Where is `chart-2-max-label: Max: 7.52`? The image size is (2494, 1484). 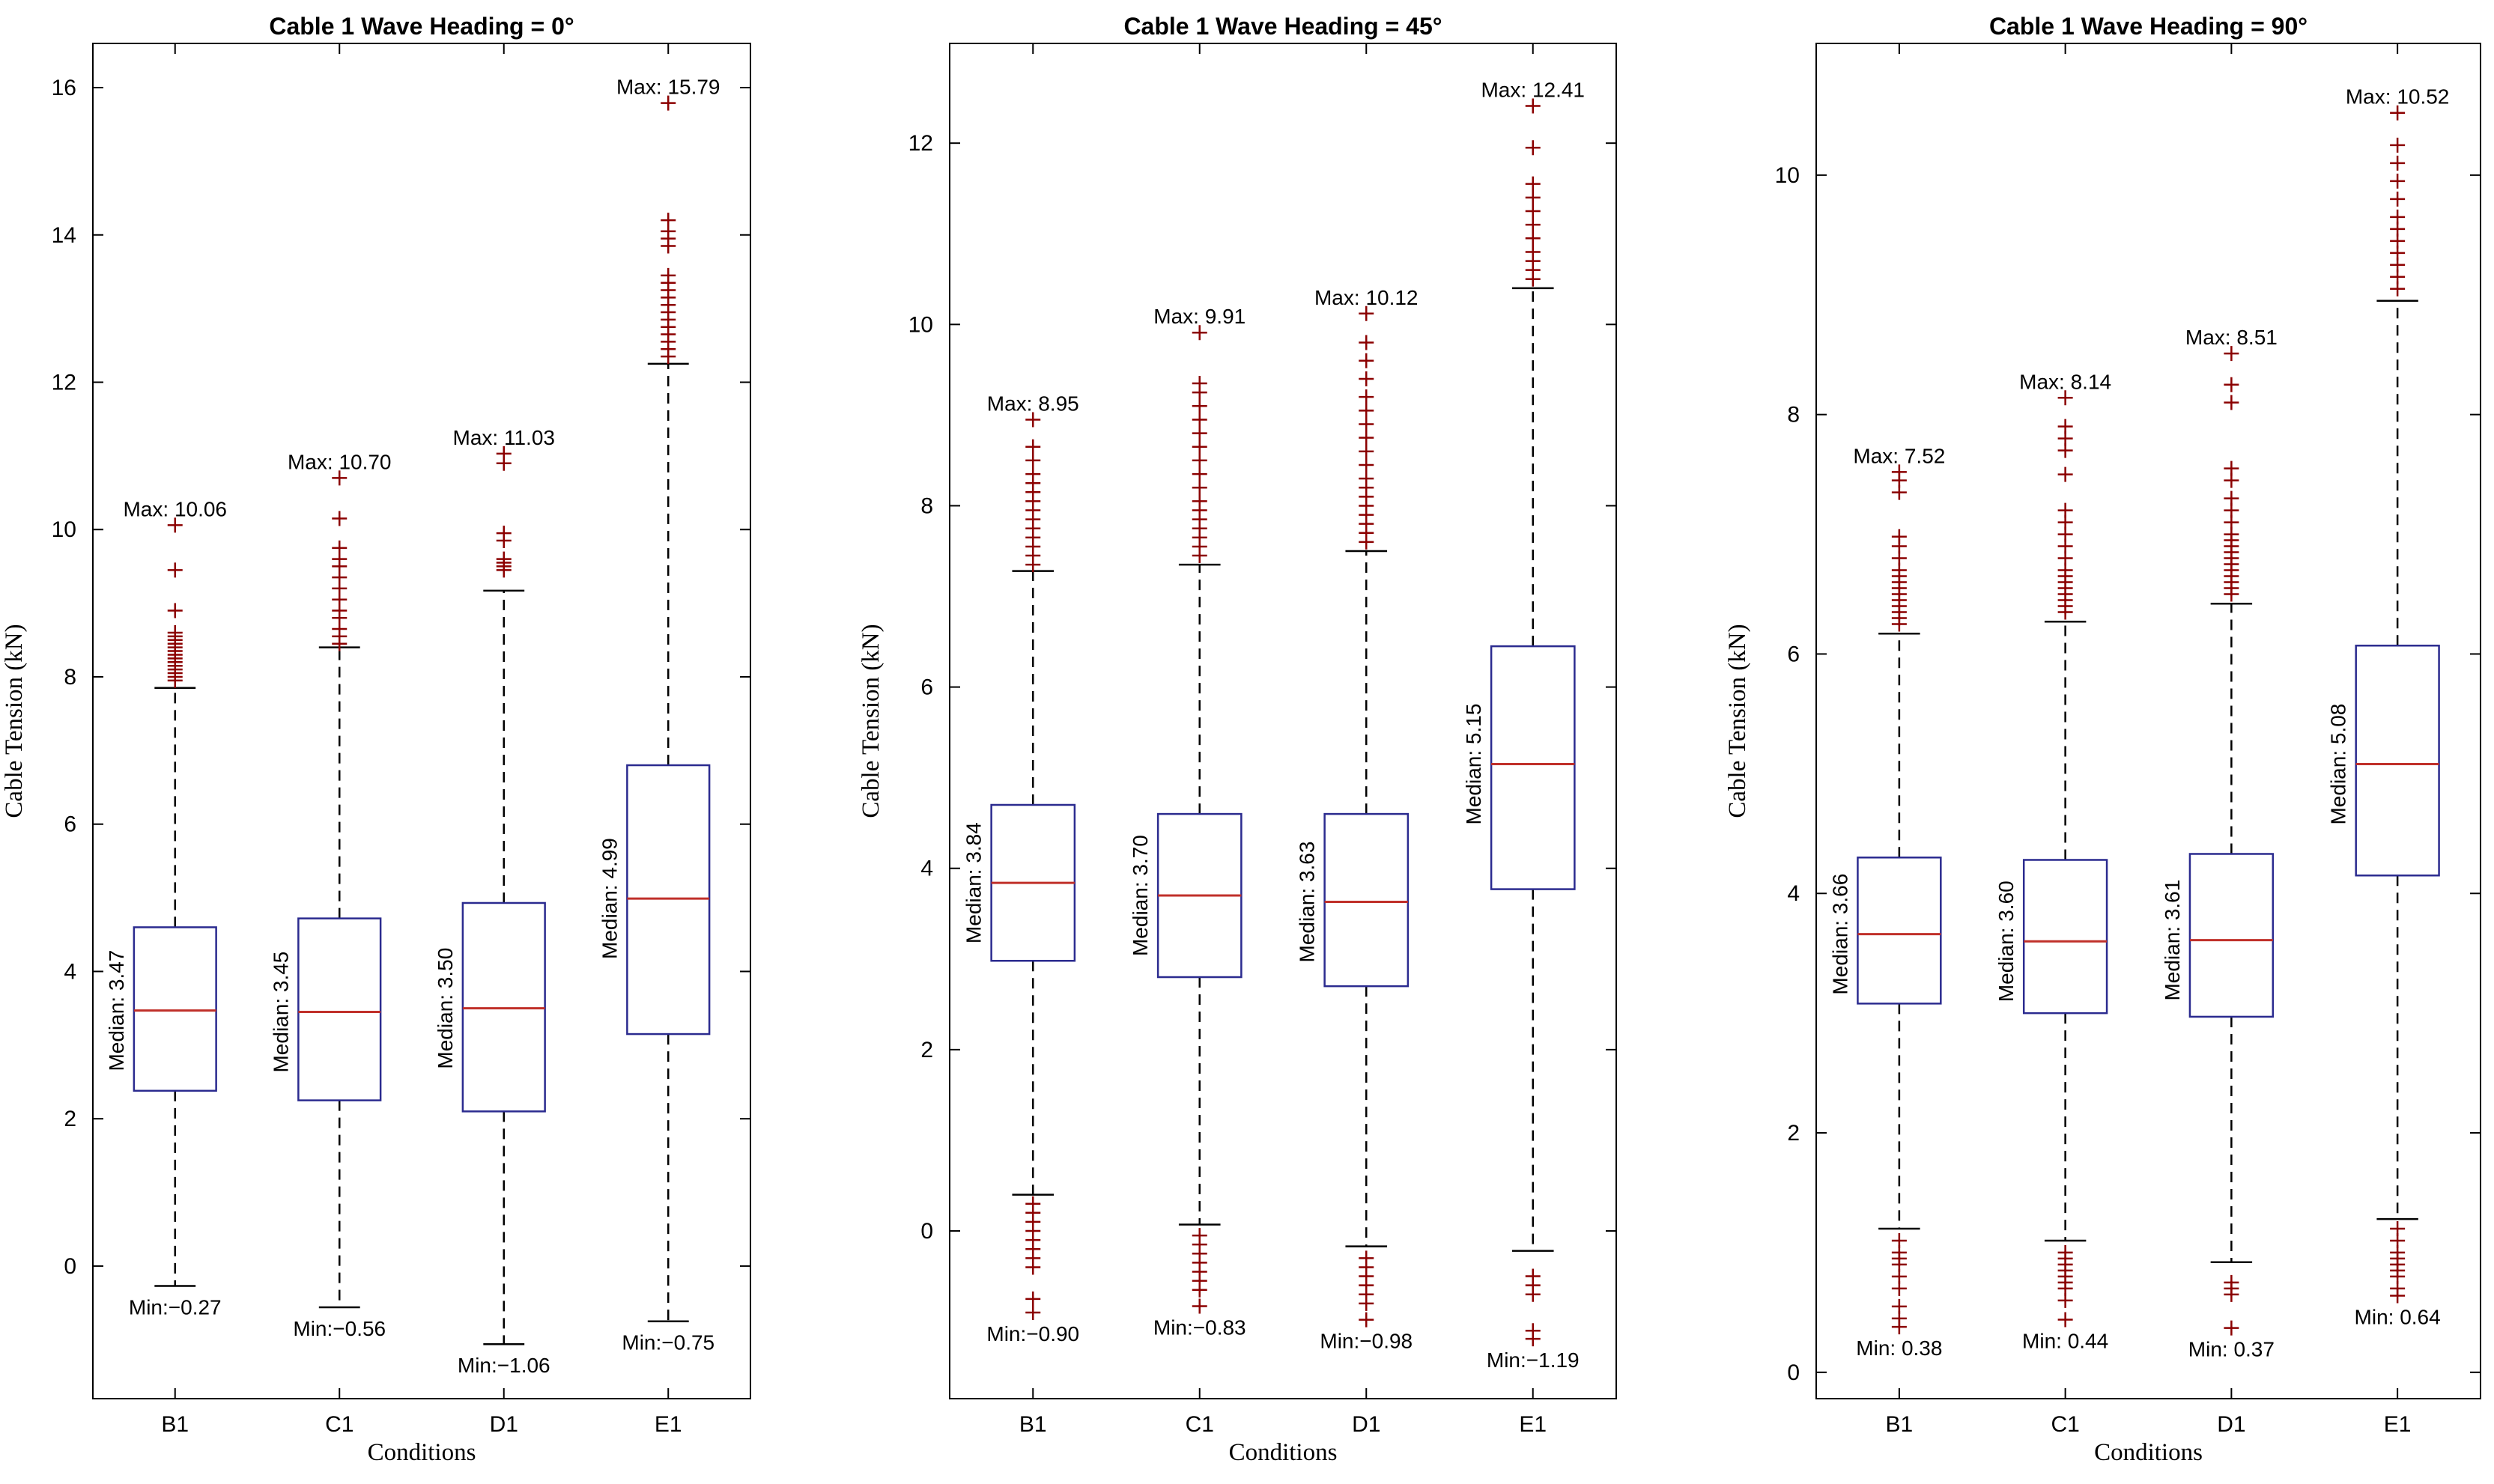
chart-2-max-label: Max: 7.52 is located at coordinates (1899, 455).